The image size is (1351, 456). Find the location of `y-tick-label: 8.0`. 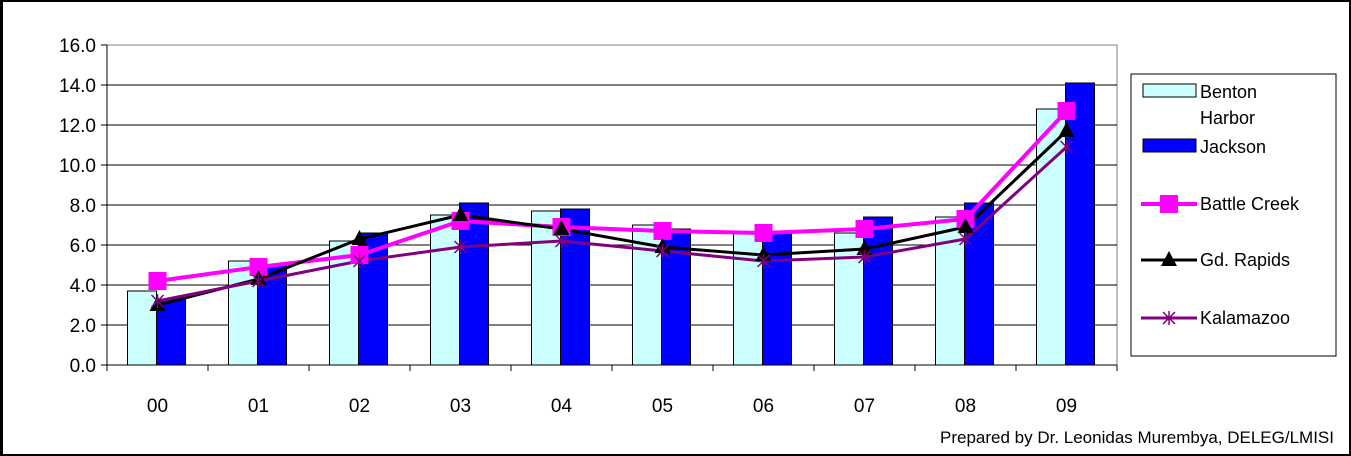

y-tick-label: 8.0 is located at coordinates (83, 206).